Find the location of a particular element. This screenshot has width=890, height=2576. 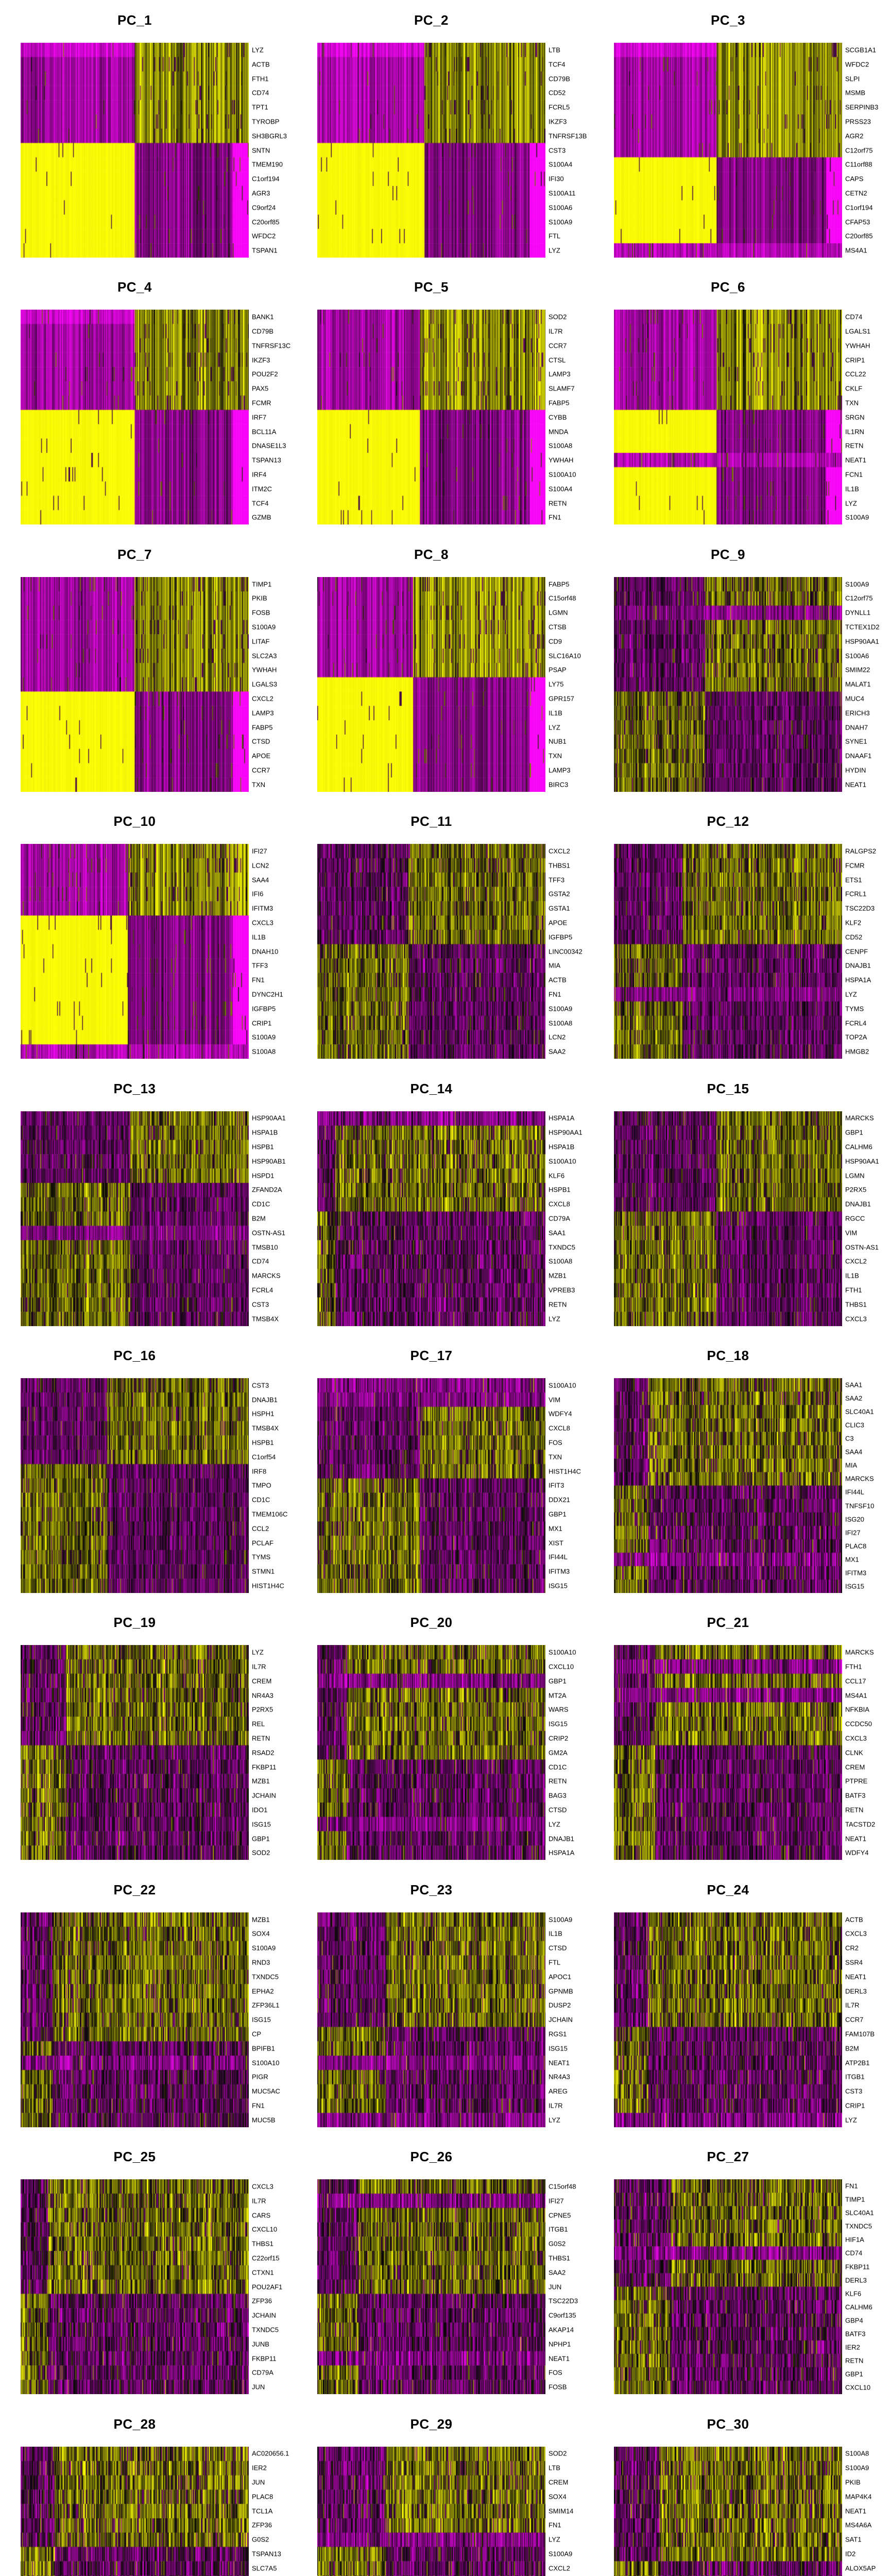

gene-label: TXNDC5 is located at coordinates (265, 2330).